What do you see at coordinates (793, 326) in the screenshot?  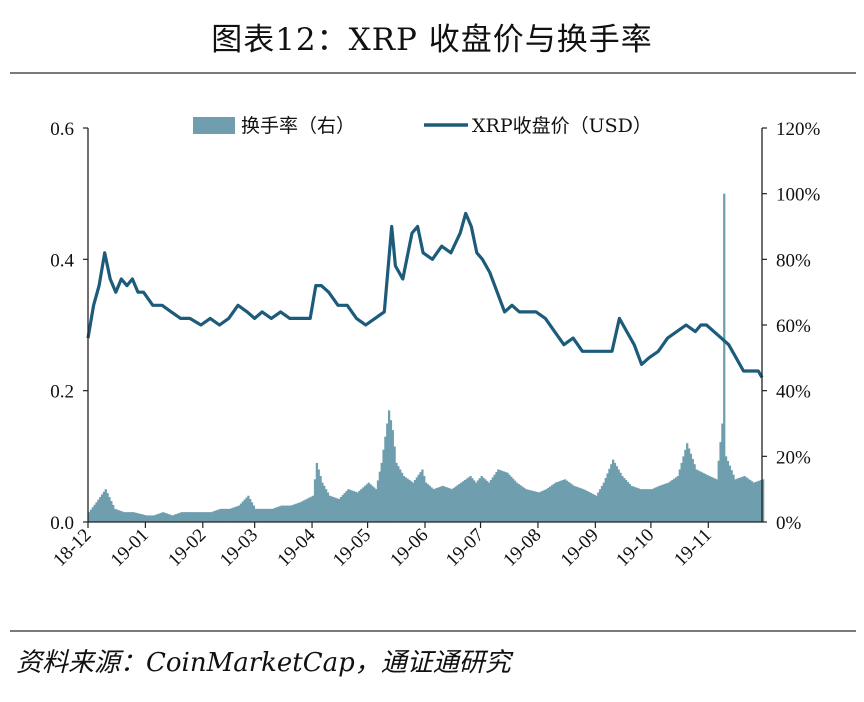 I see `y-right-tick-label: 60%` at bounding box center [793, 326].